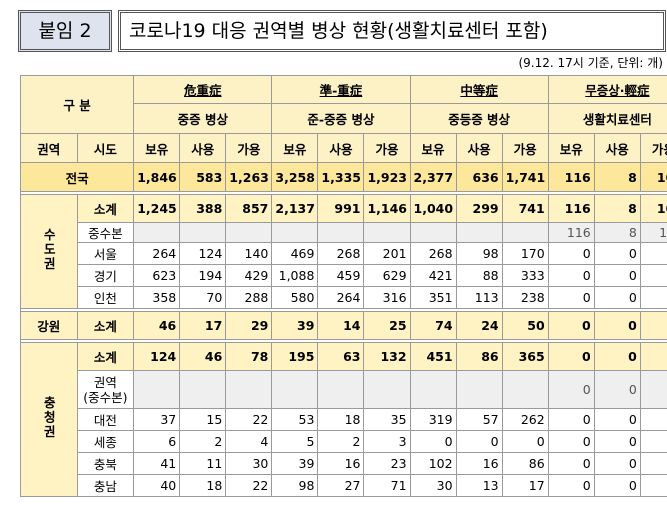  I want to click on group-hanja: 危重症, so click(203, 89).